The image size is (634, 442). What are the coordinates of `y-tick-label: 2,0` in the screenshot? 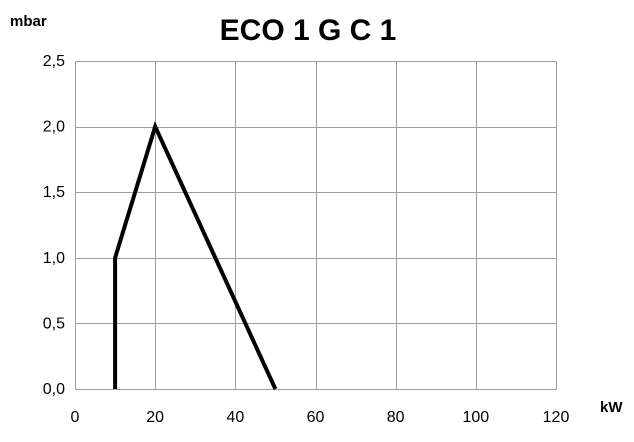 It's located at (54, 127).